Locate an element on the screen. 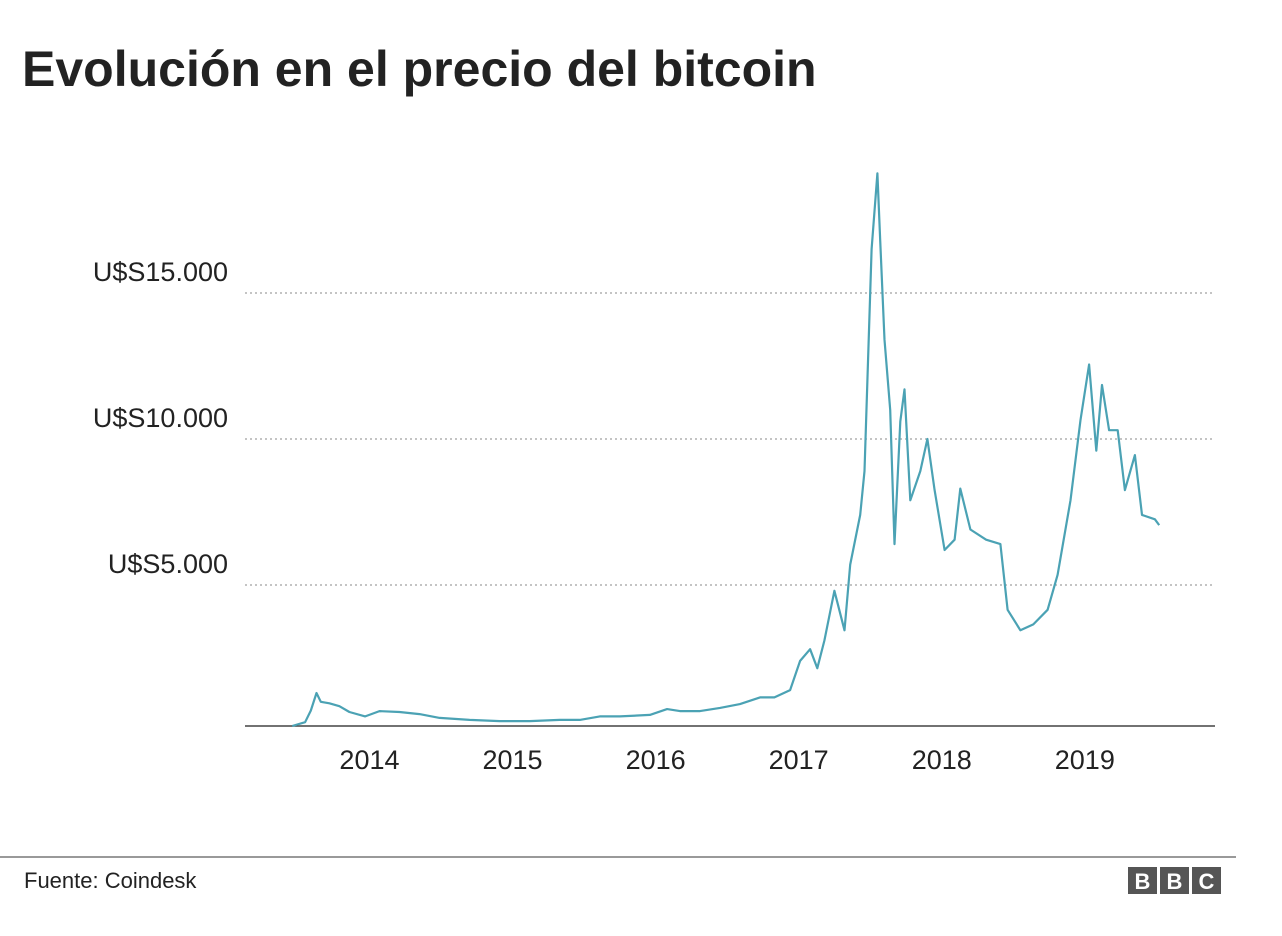 The image size is (1282, 936). y-tick-label: U$S15.000 is located at coordinates (160, 272).